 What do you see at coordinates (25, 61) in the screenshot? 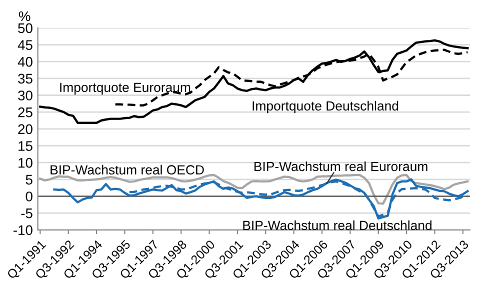
I see `y-tick-label: 40` at bounding box center [25, 61].